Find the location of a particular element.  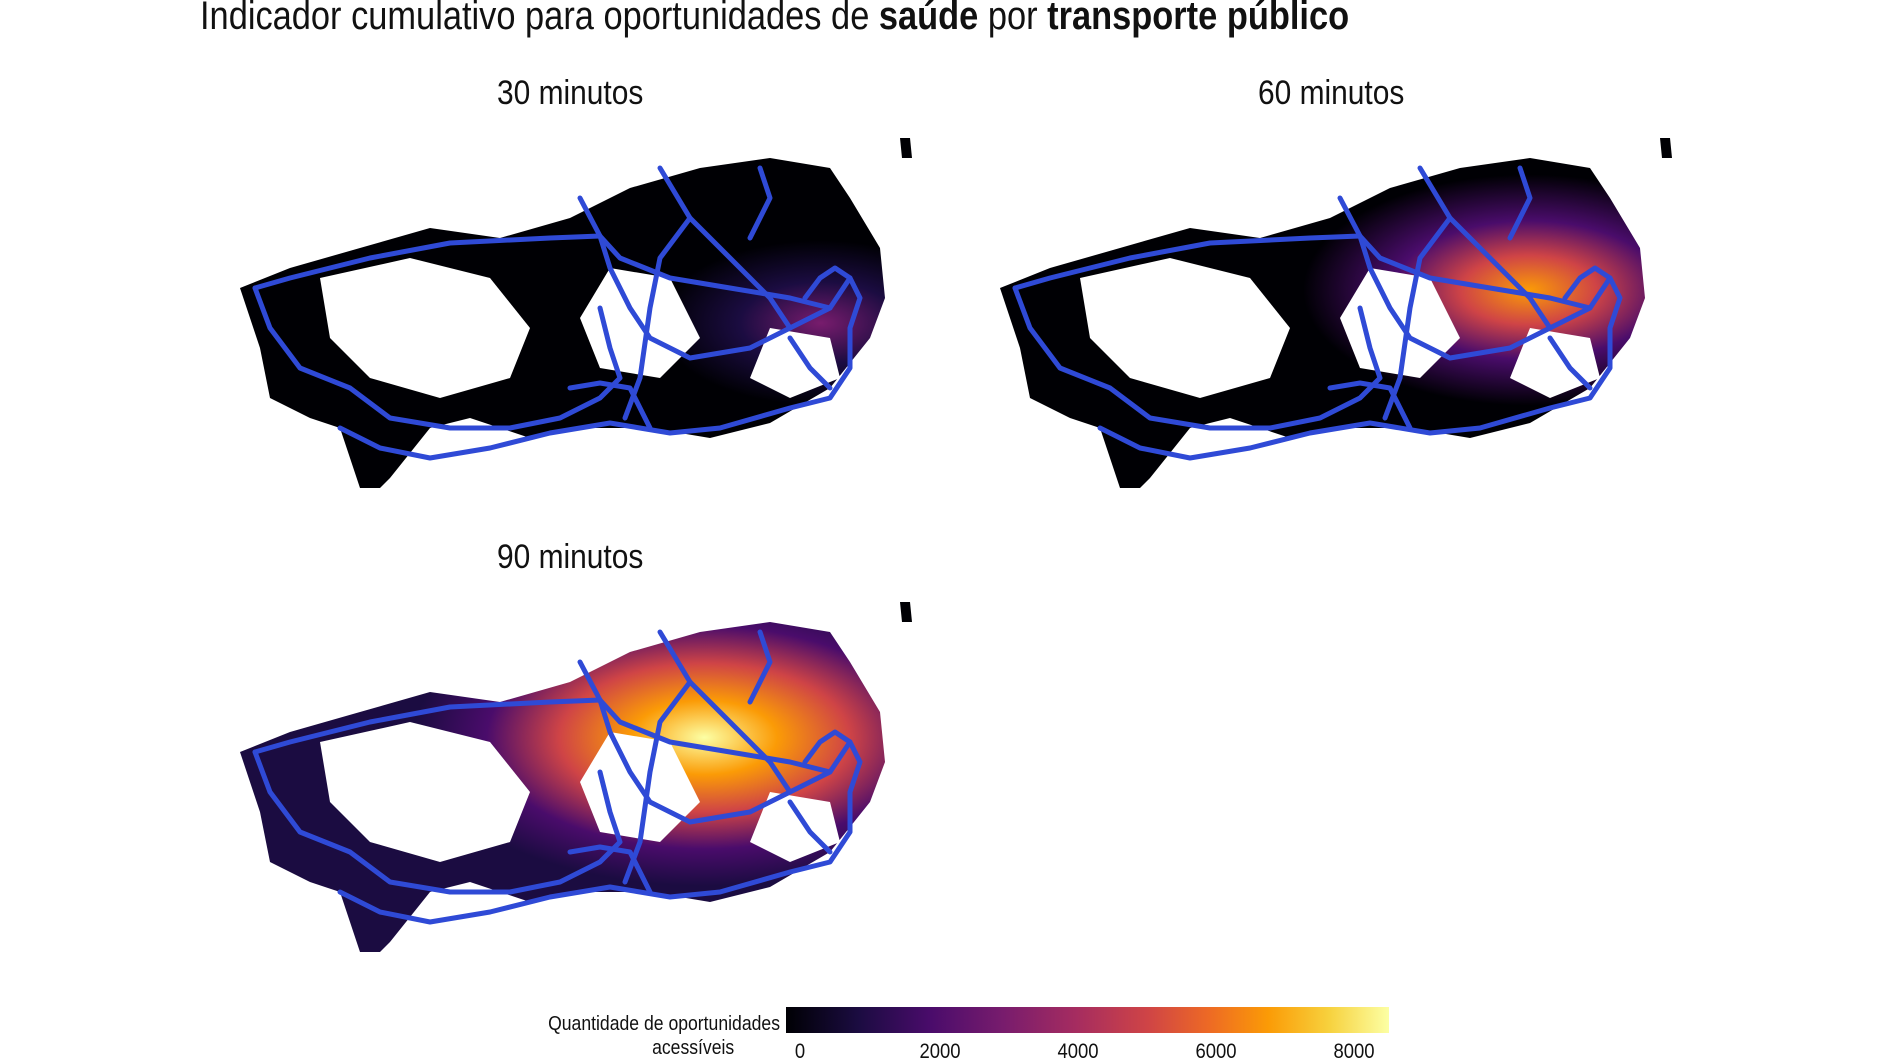

title-bold-transporte: transporte público is located at coordinates (1198, 19).